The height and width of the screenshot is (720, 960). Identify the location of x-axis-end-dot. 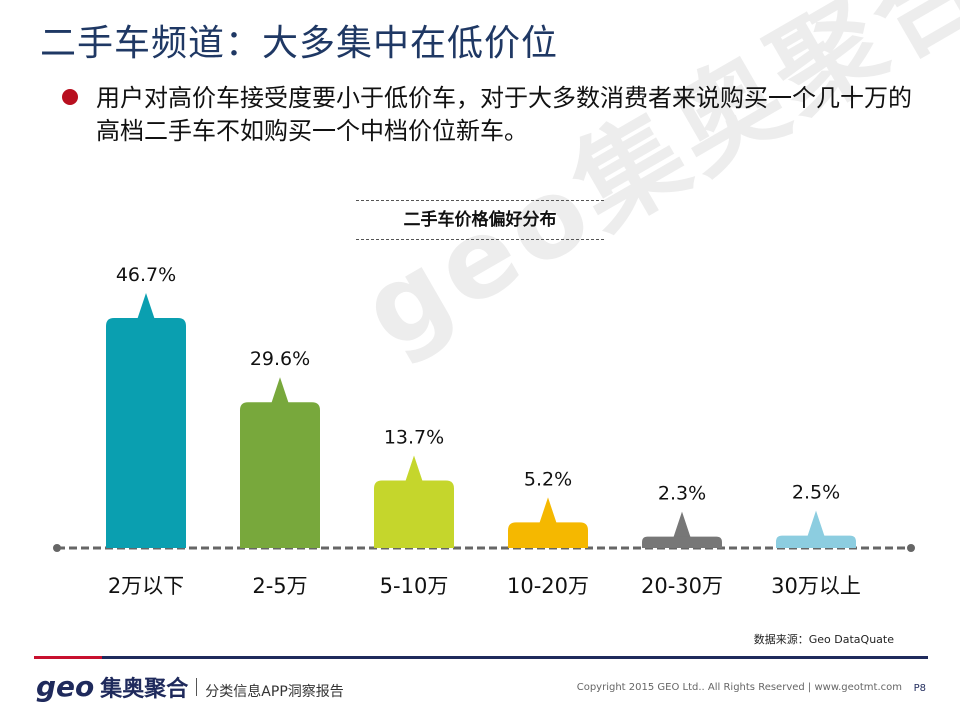
(911, 548).